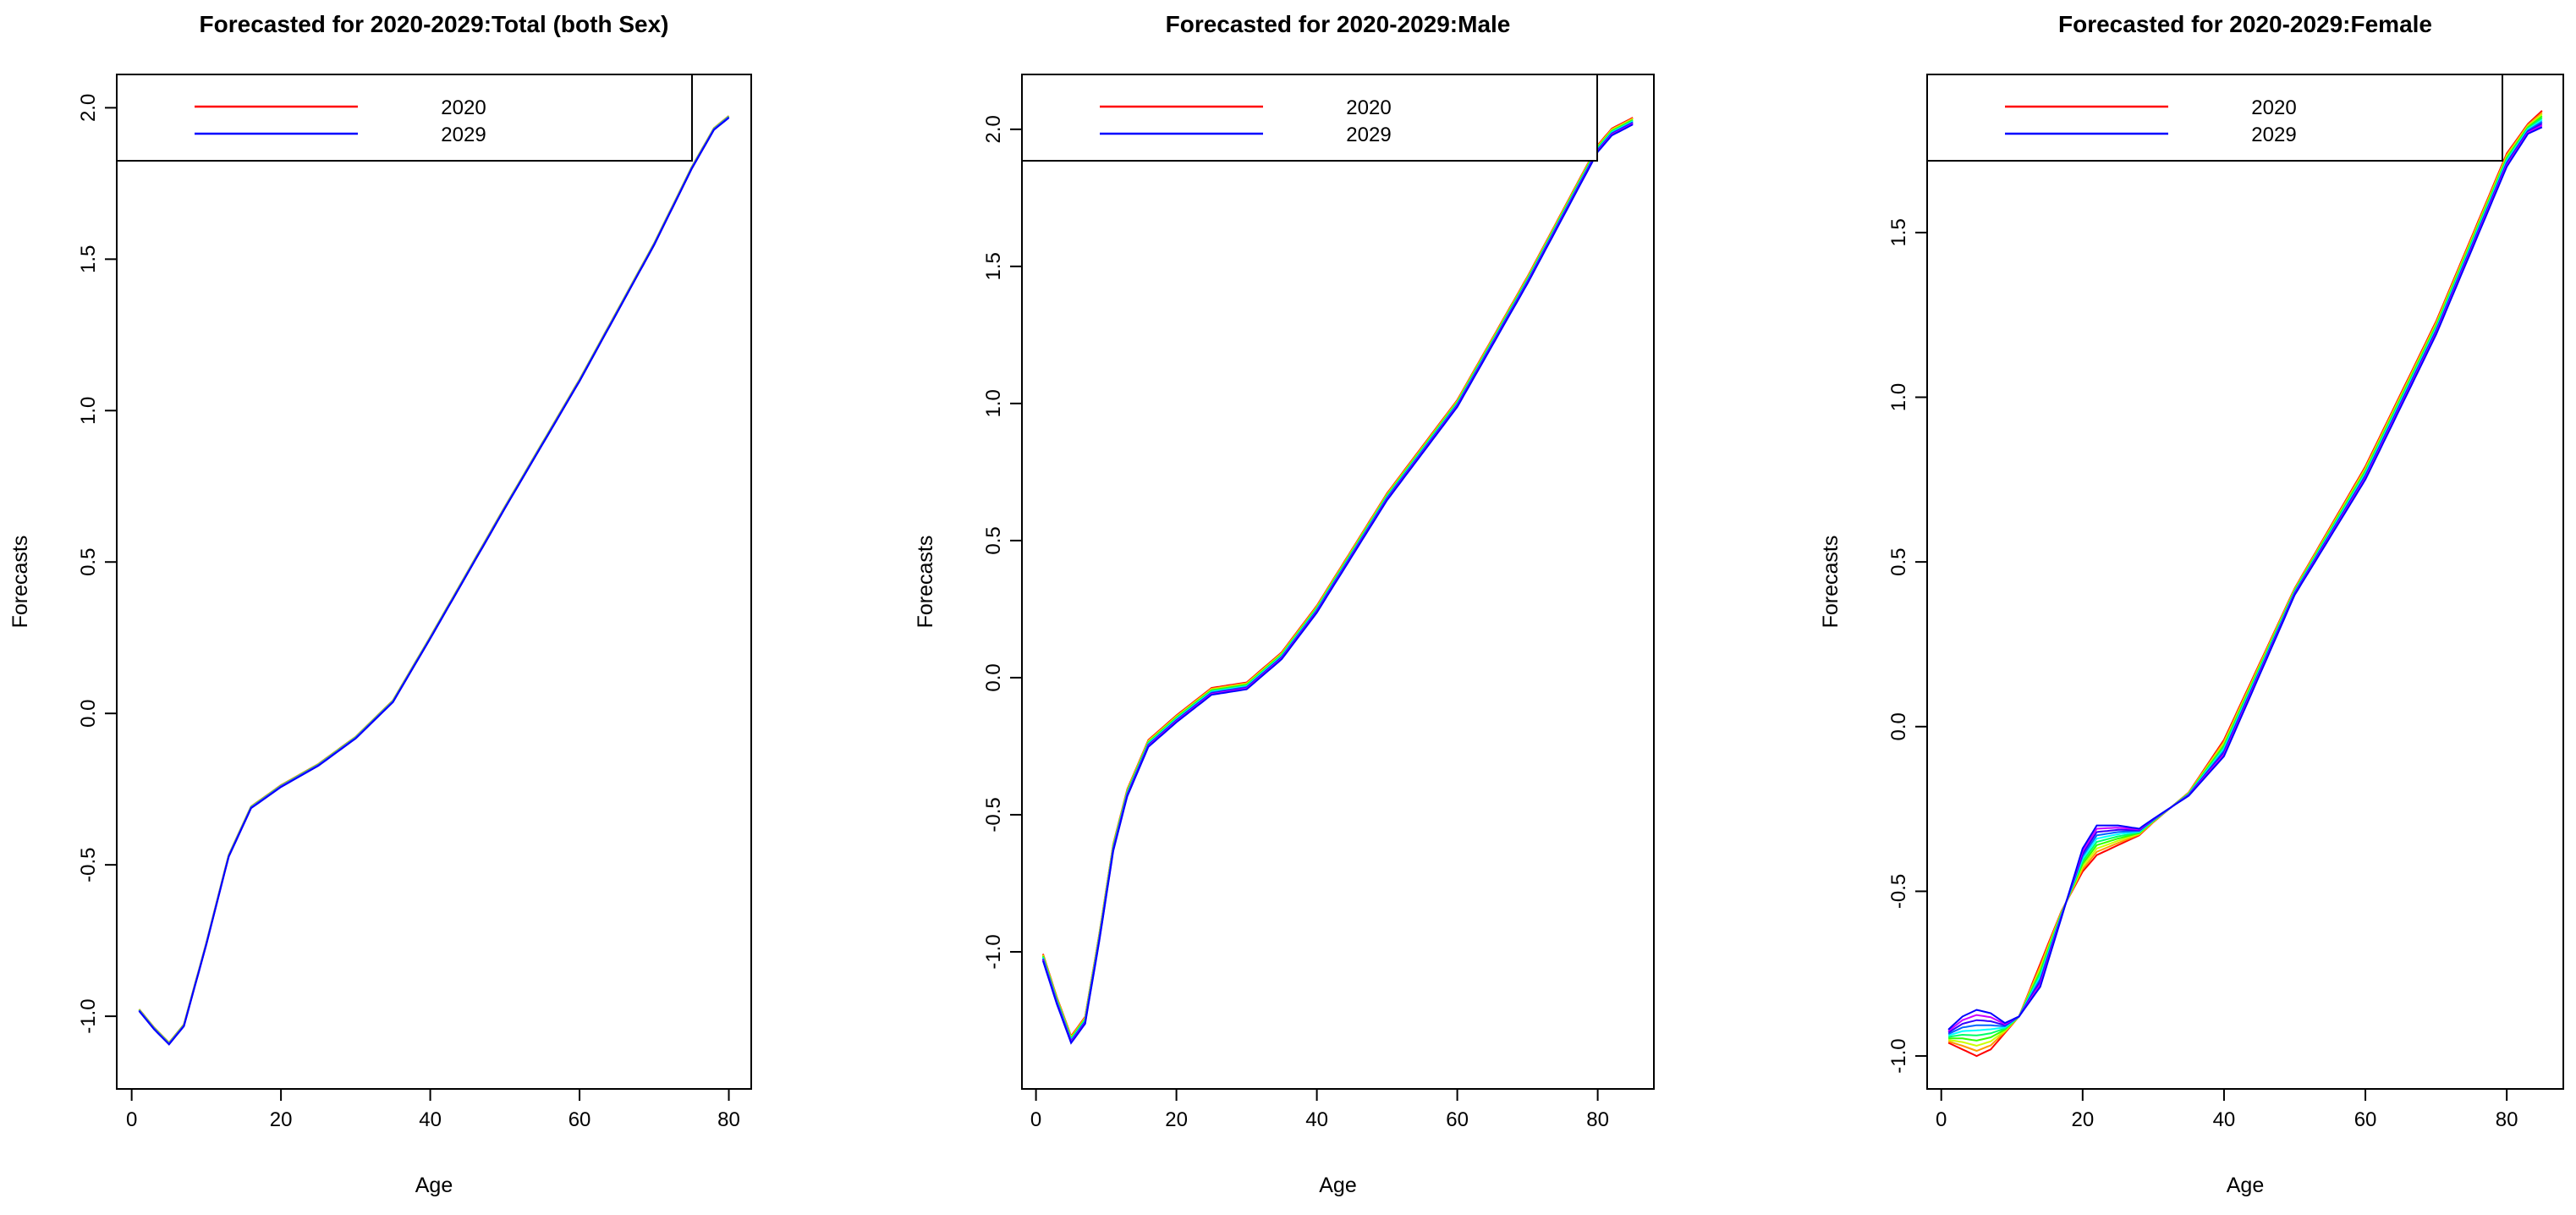  I want to click on chart-title: Forecasted for 2020-2029:Female, so click(2245, 24).